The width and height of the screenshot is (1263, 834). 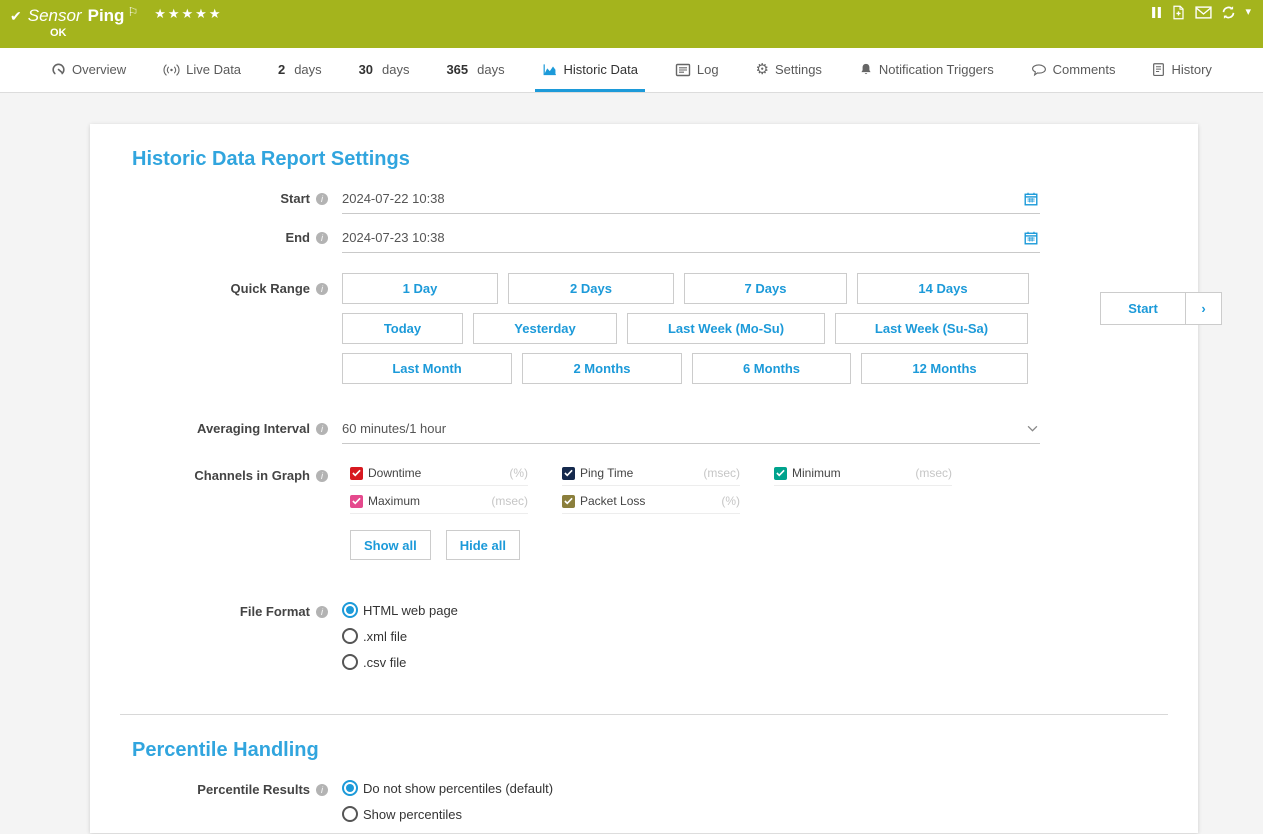 I want to click on hide-all-button: Hide all, so click(x=482, y=545).